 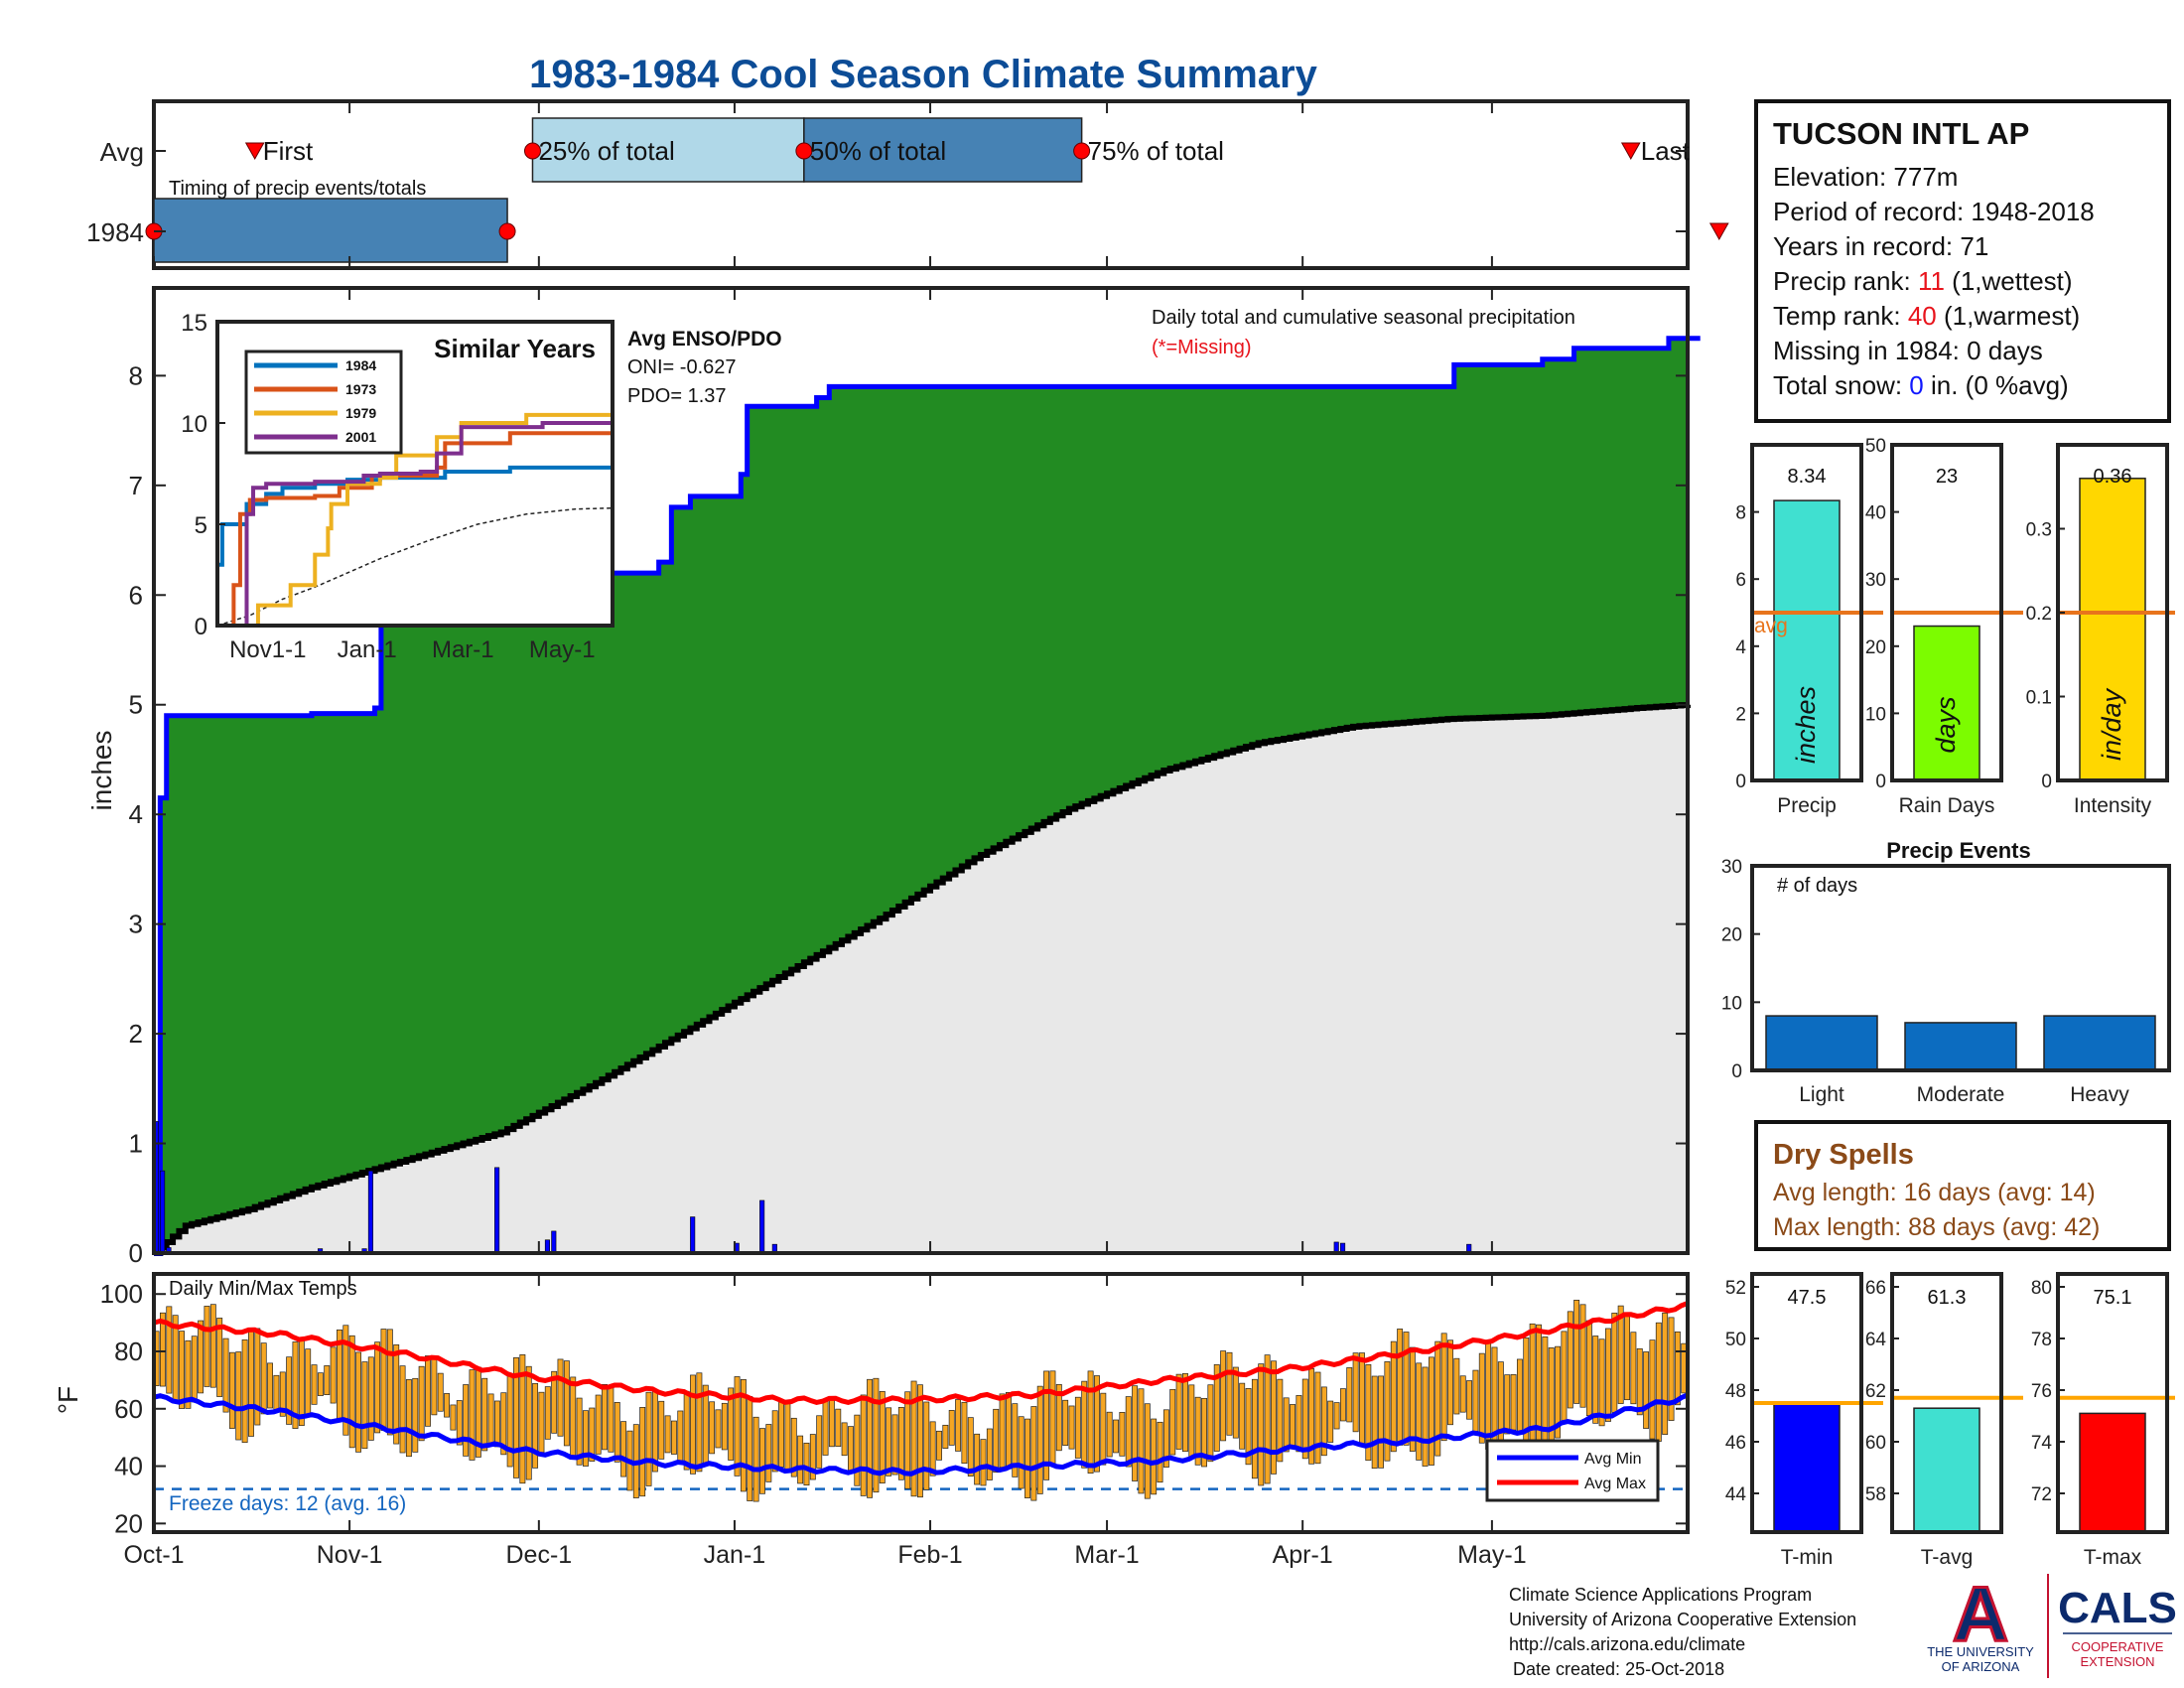 I want to click on legend-avg-min: Avg Min, so click(x=1613, y=1459).